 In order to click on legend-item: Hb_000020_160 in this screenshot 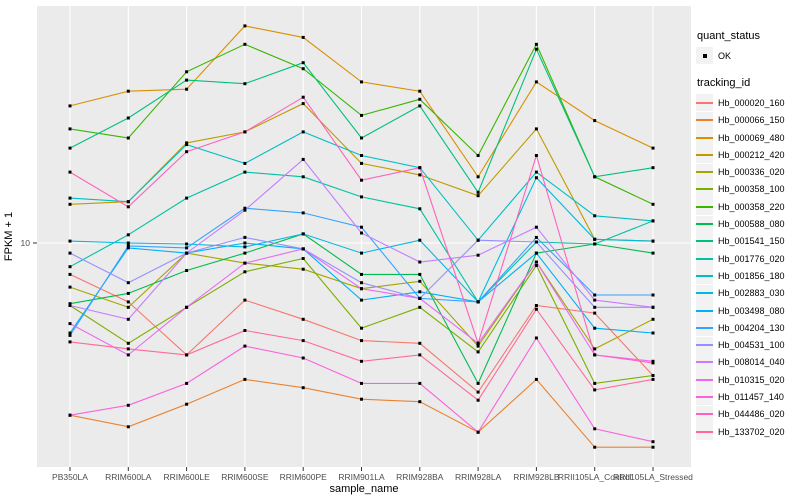, I will do `click(748, 103)`.